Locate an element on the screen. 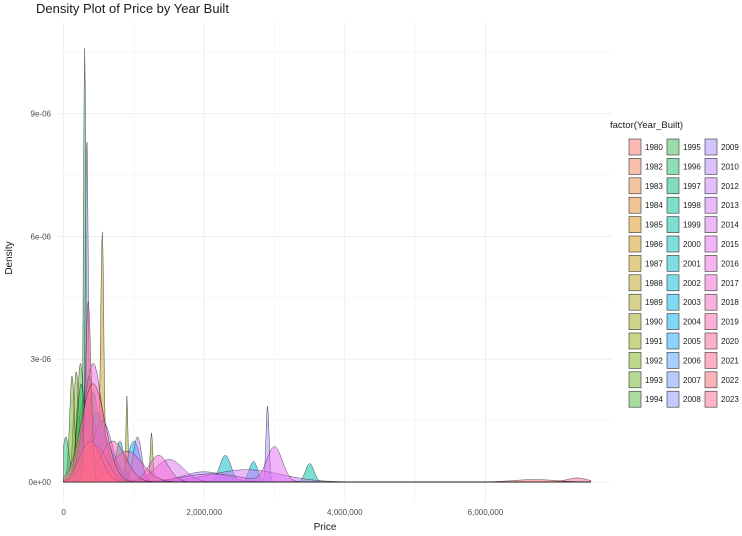 The image size is (742, 536). legend-label-2014: 2014 is located at coordinates (730, 225).